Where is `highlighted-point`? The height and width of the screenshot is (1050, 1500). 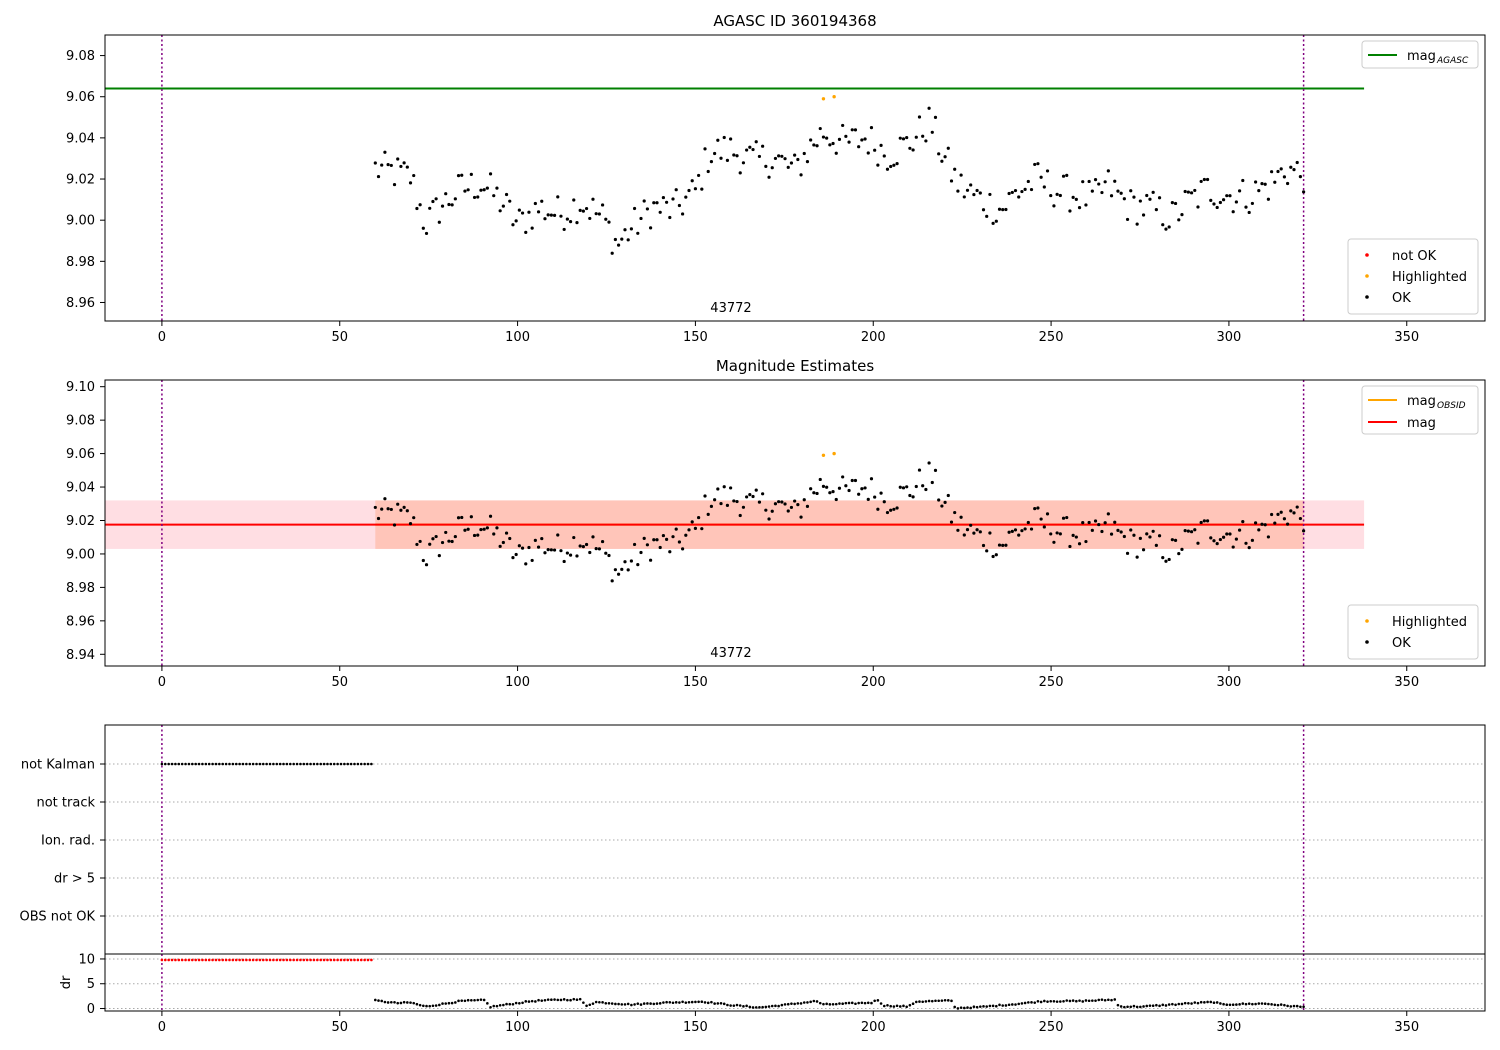 highlighted-point is located at coordinates (823, 455).